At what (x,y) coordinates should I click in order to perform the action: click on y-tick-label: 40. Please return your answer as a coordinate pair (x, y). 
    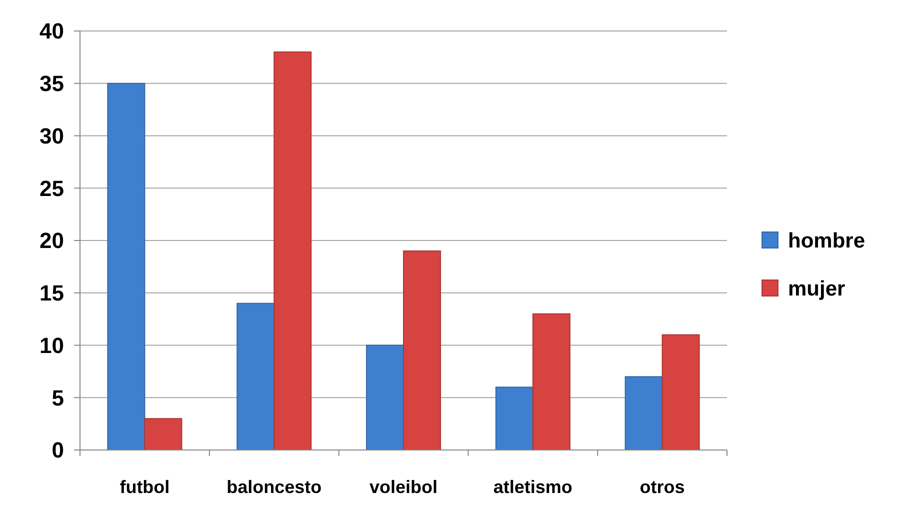
    Looking at the image, I should click on (52, 31).